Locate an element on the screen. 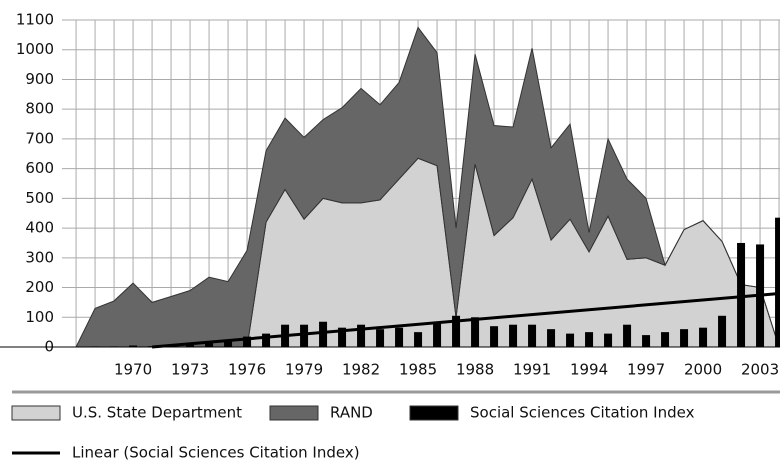 The image size is (780, 467). legend-label: U.S. State Department is located at coordinates (157, 413).